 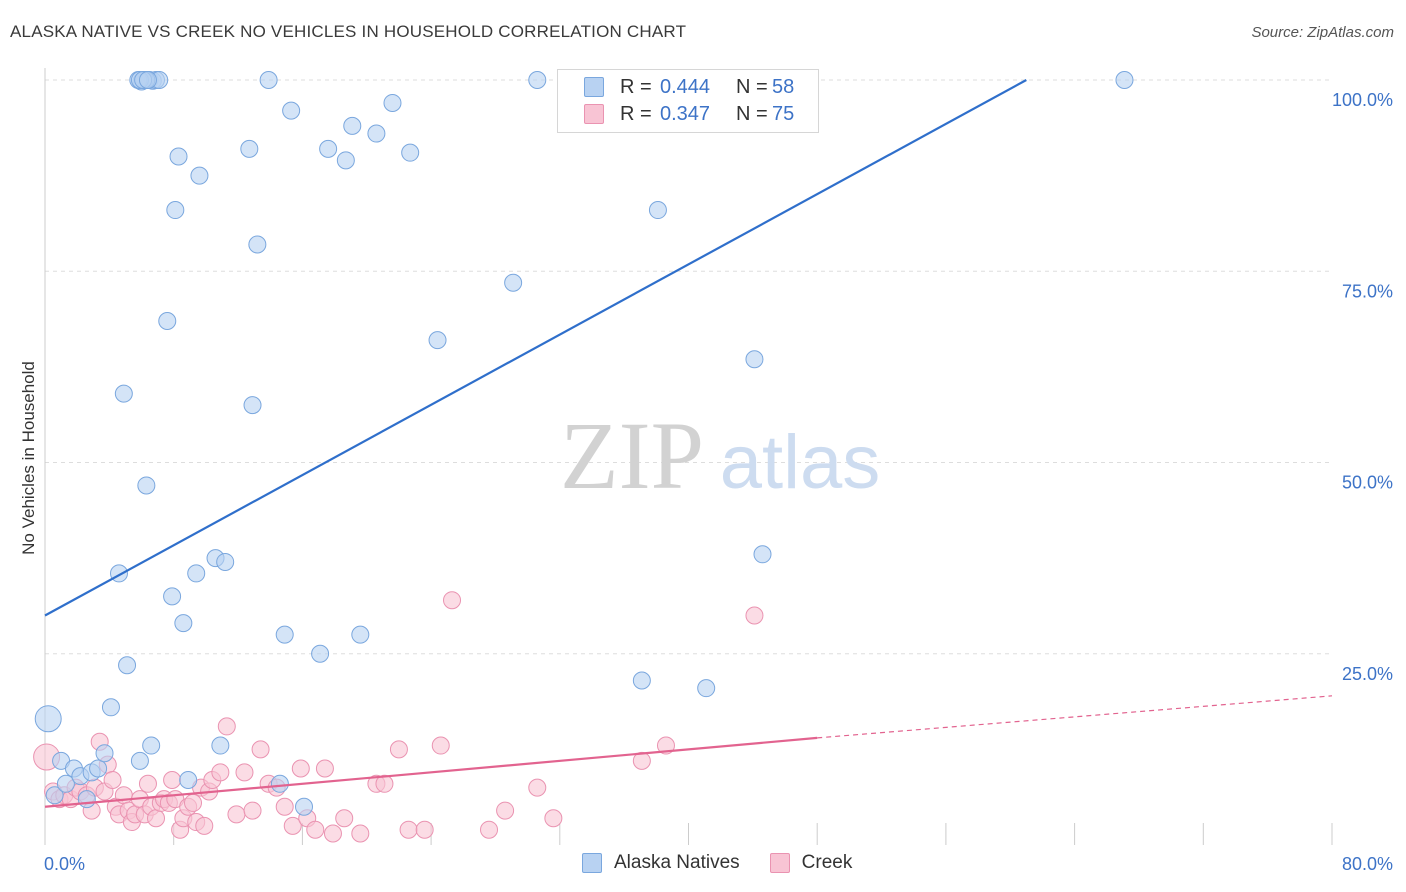 I want to click on trend-line-creek, so click(x=431, y=772).